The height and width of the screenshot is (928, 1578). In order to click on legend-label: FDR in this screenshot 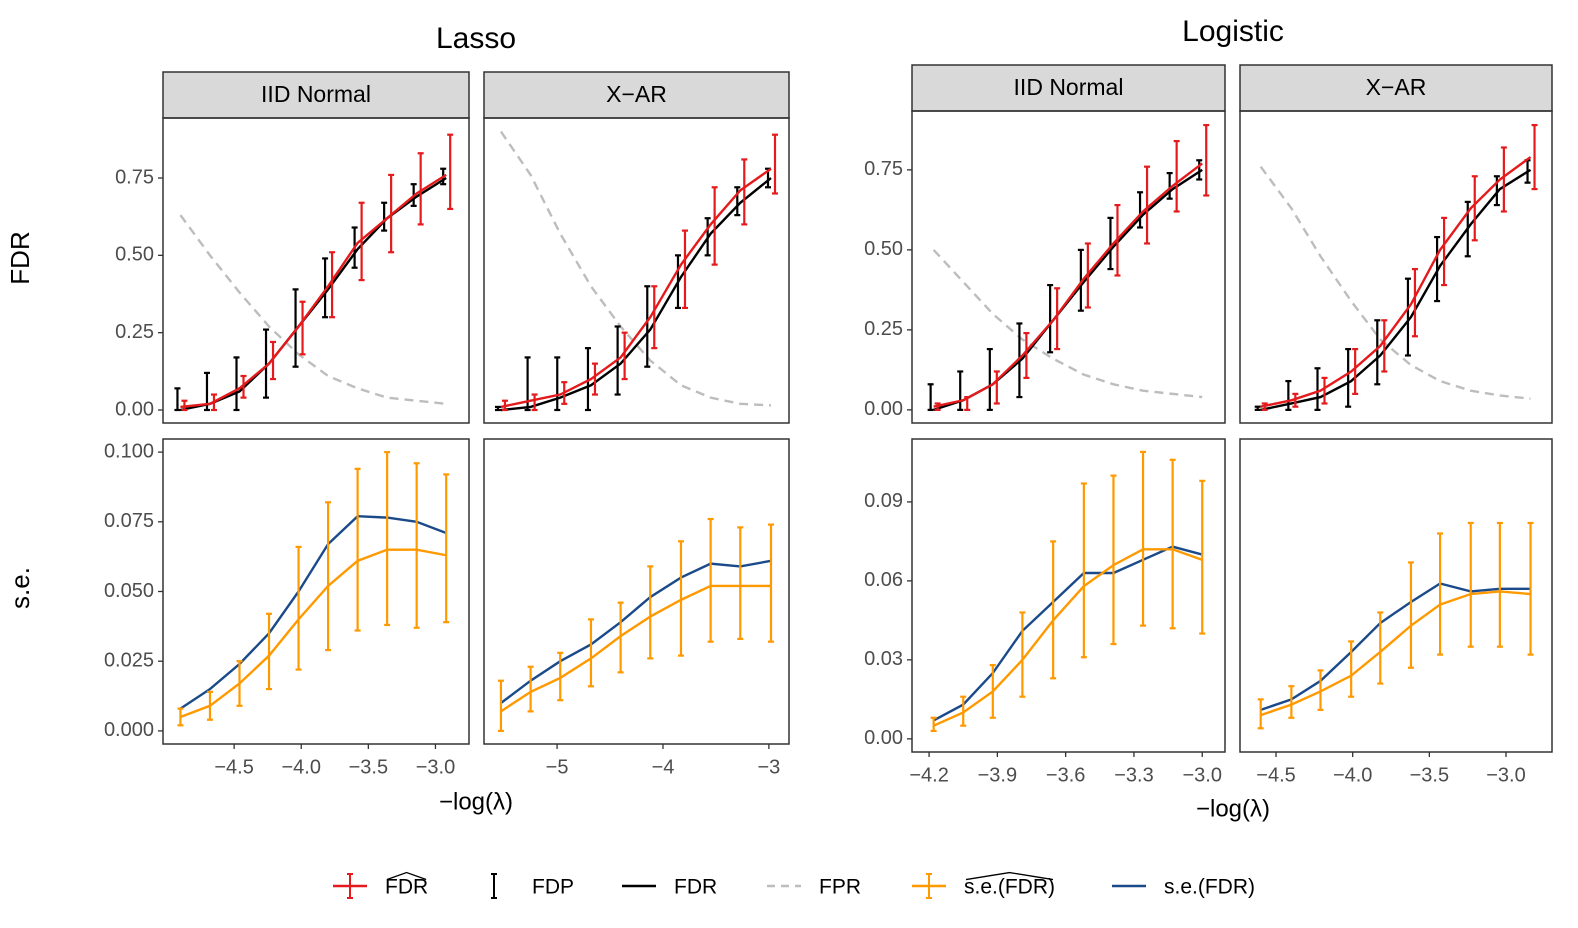, I will do `click(695, 887)`.